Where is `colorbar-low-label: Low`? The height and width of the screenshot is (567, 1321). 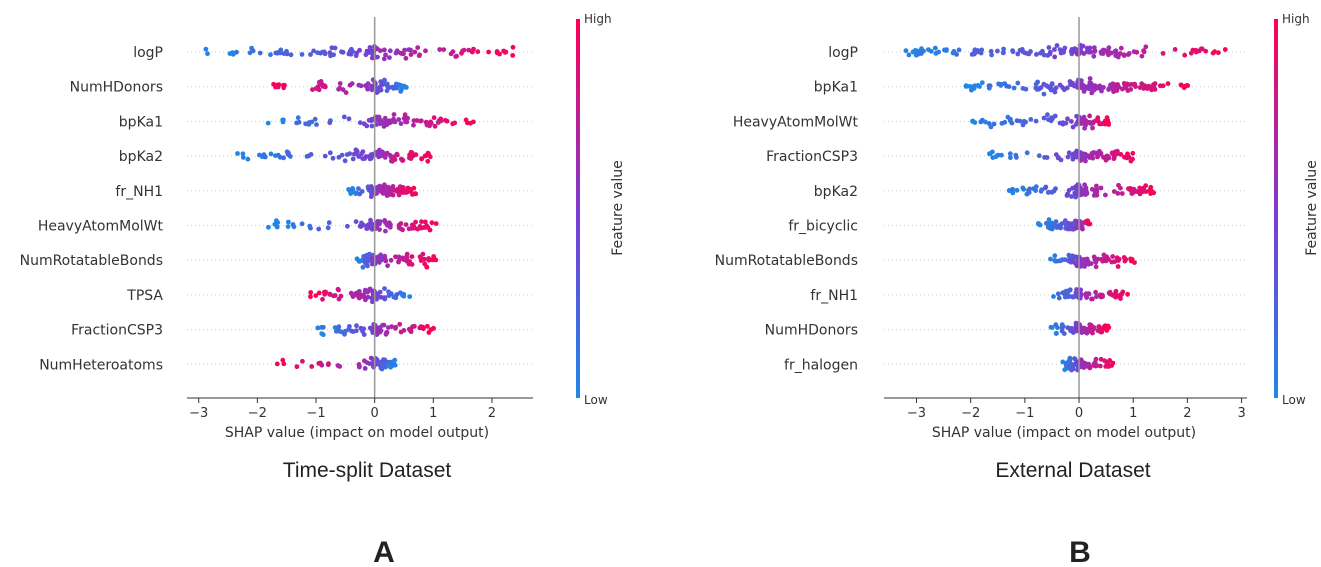
colorbar-low-label: Low is located at coordinates (1294, 400).